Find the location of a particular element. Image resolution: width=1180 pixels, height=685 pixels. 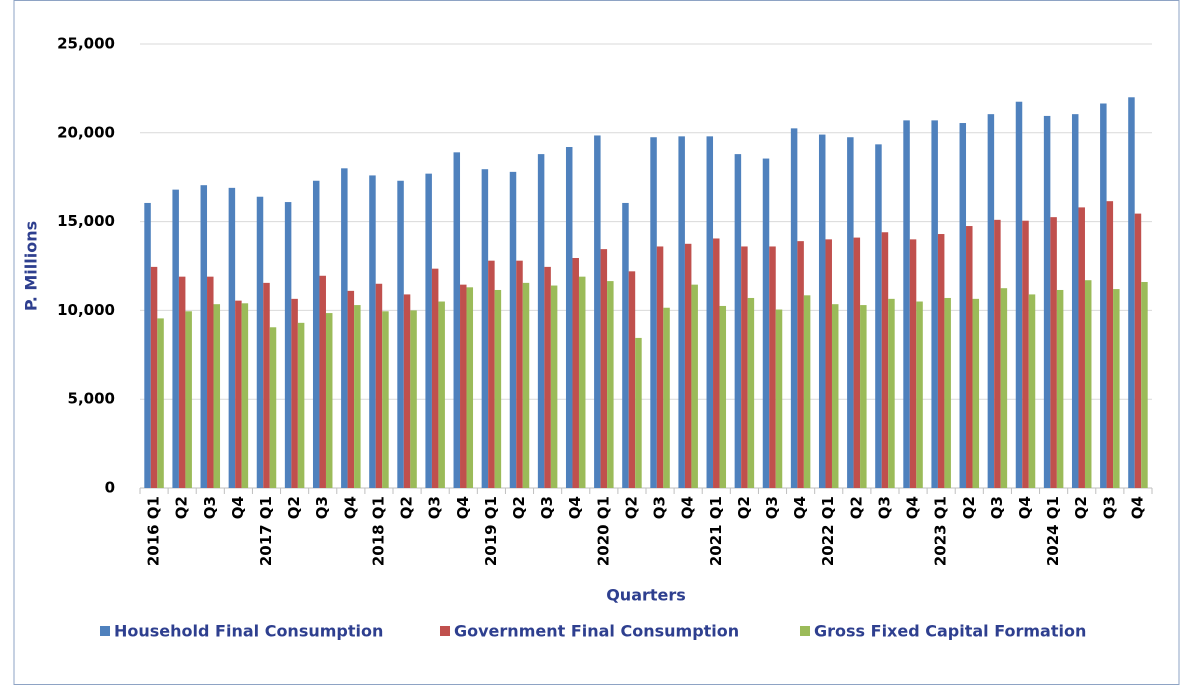

x-tick-label: 2023 Q1 is located at coordinates (941, 531).